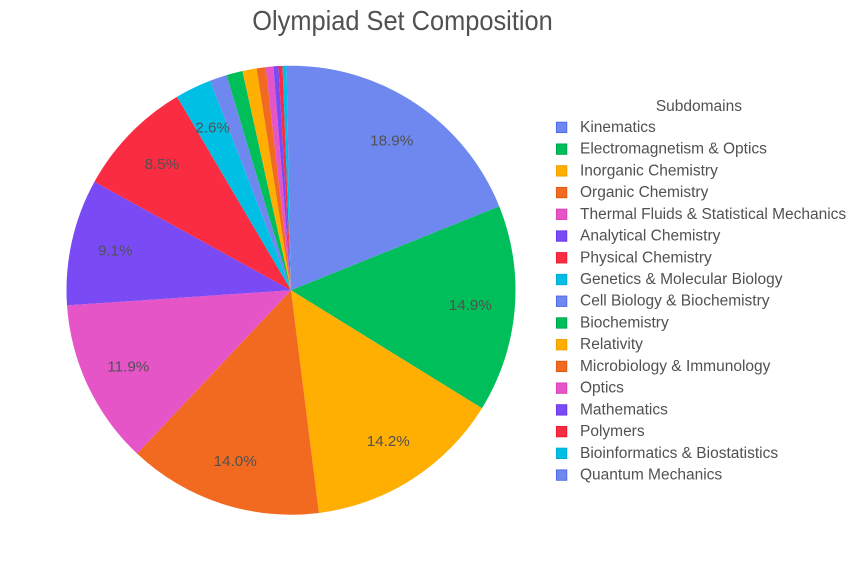 Image resolution: width=857 pixels, height=582 pixels. What do you see at coordinates (402, 20) in the screenshot?
I see `svg-text: Olympiad Set Composition` at bounding box center [402, 20].